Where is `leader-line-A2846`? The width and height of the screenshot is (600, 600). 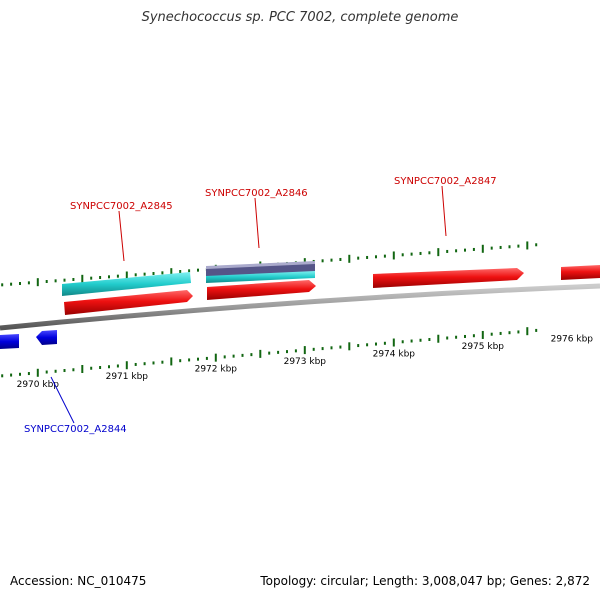 leader-line-A2846 is located at coordinates (257, 223).